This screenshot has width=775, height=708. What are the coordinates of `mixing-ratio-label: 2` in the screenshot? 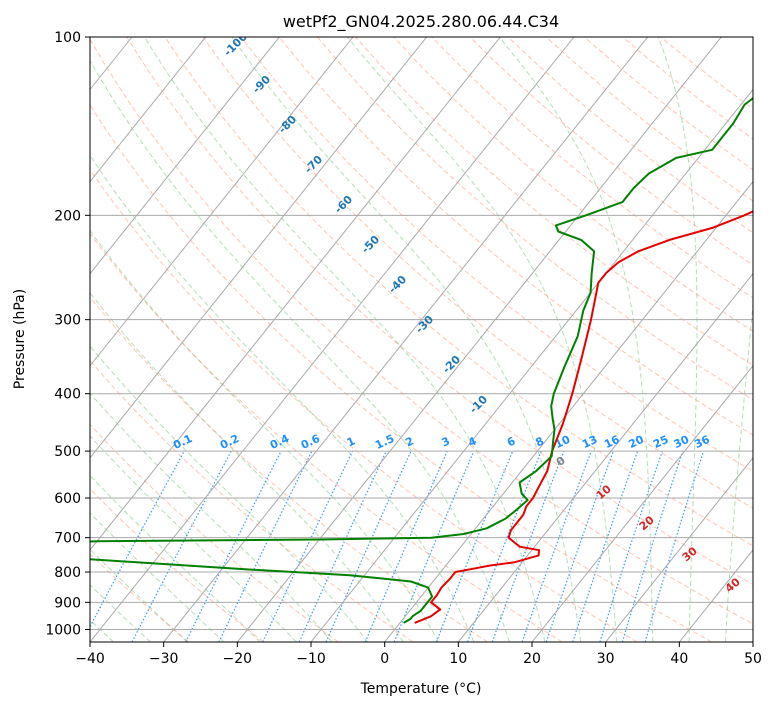 It's located at (409, 441).